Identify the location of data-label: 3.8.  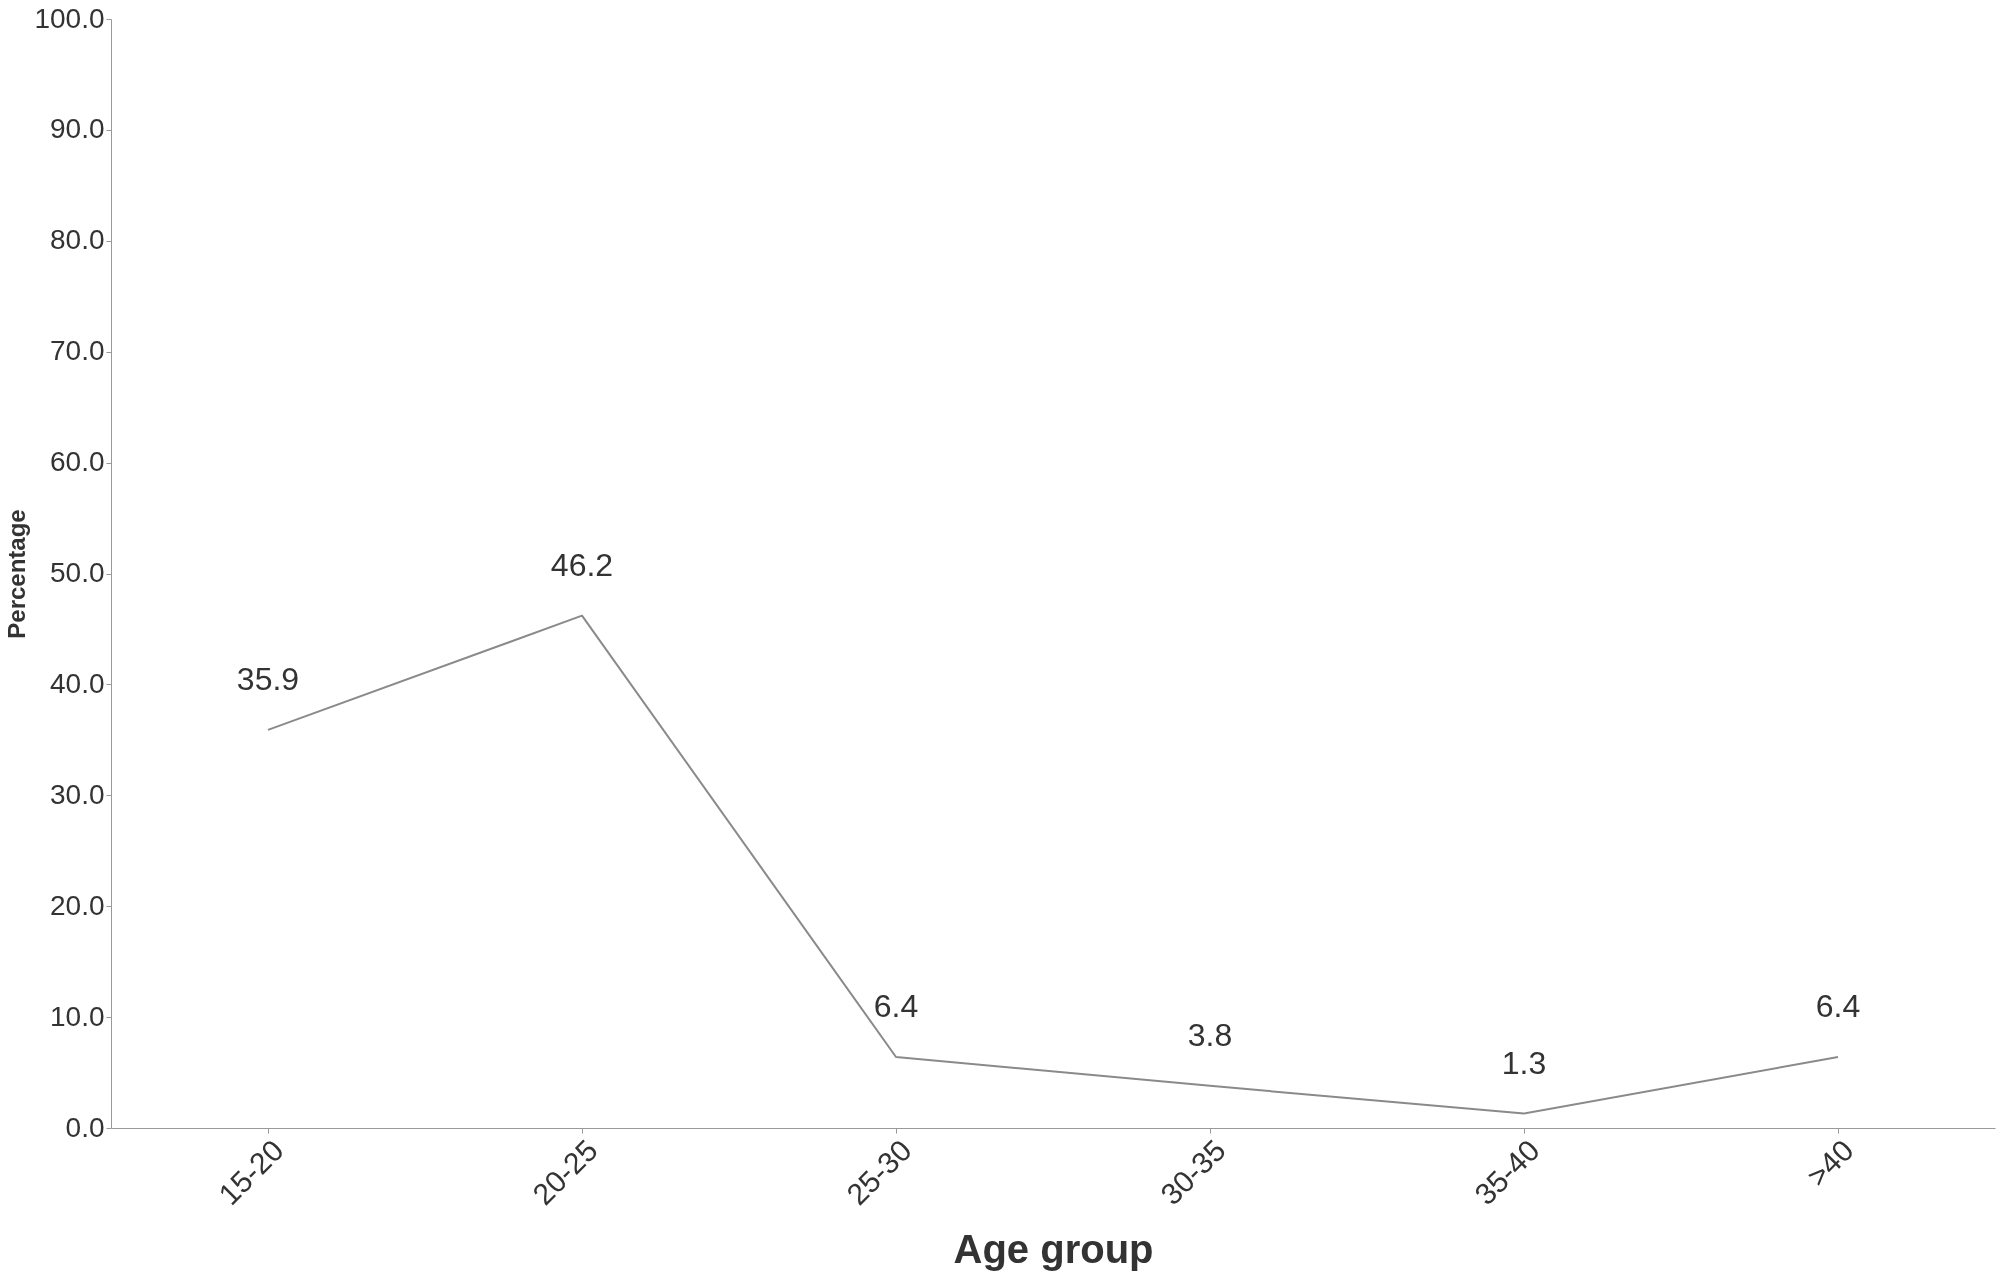
(1210, 1034).